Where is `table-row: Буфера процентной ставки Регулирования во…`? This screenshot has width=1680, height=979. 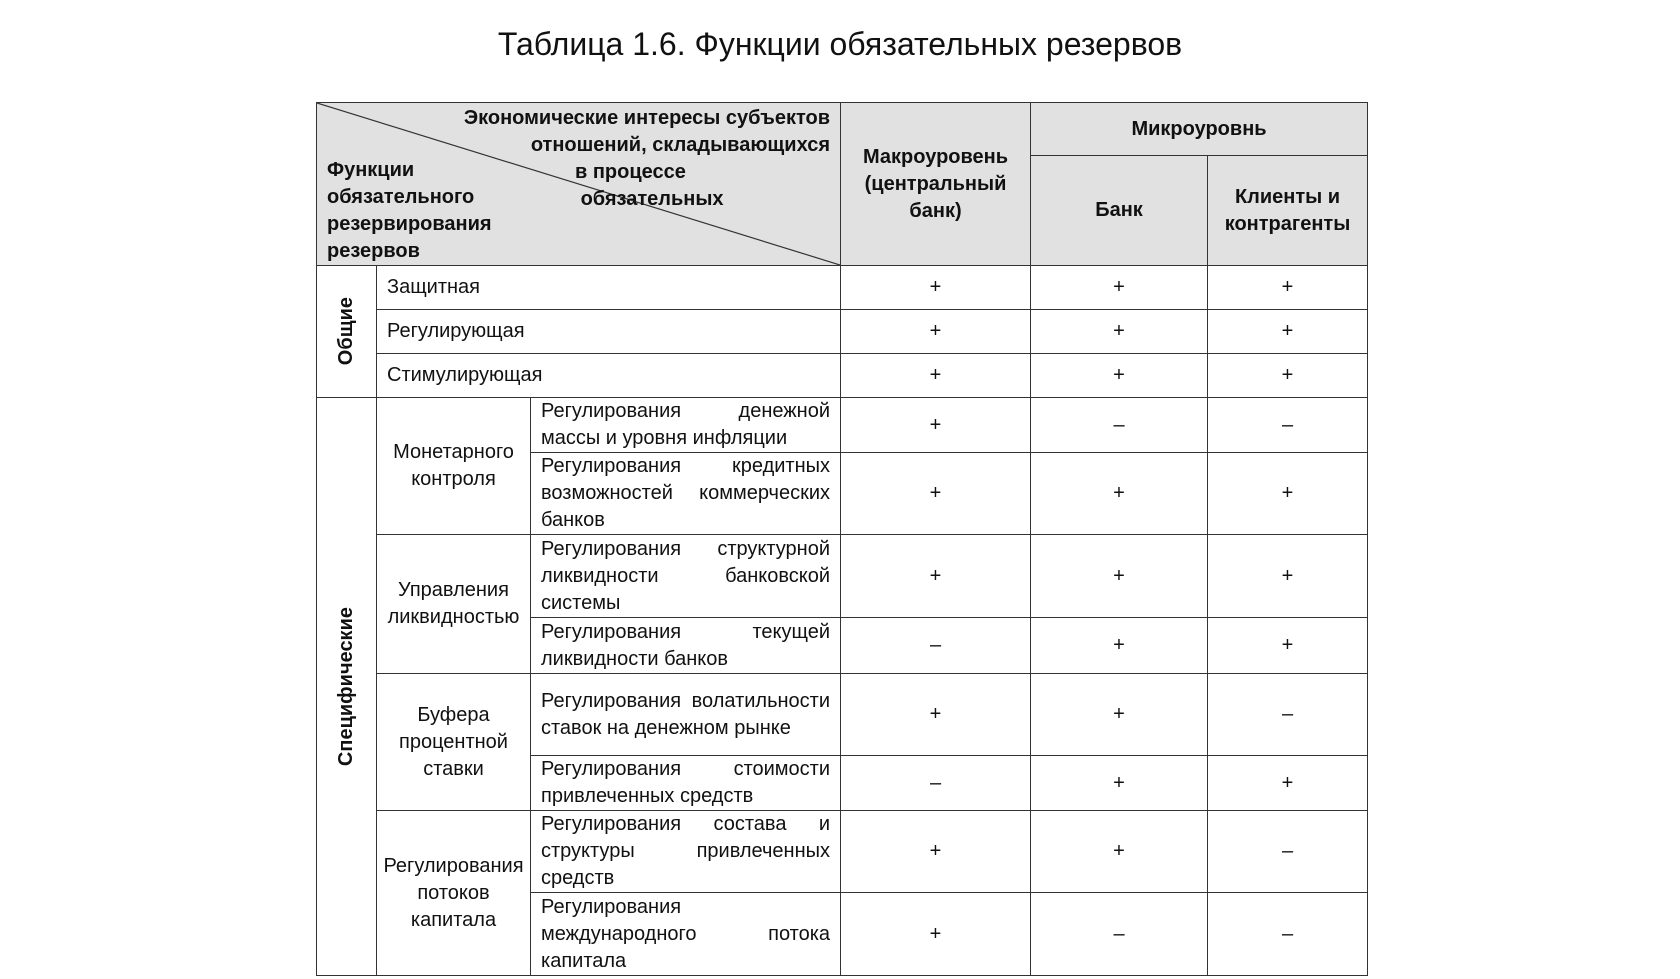
table-row: Буфера процентной ставки Регулирования во… is located at coordinates (843, 742).